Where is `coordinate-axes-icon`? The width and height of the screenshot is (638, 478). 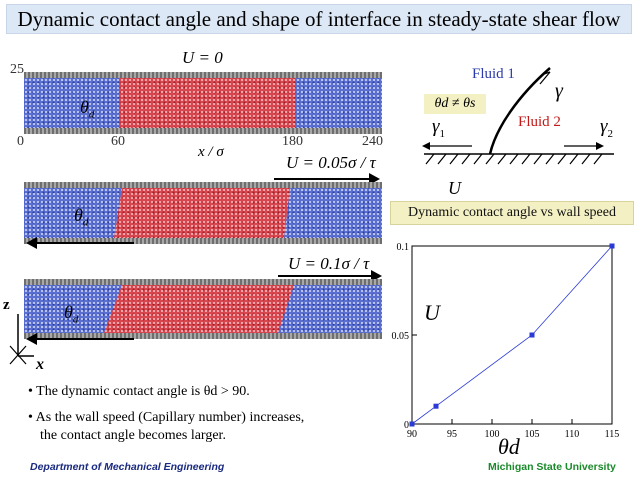 coordinate-axes-icon is located at coordinates (21, 339).